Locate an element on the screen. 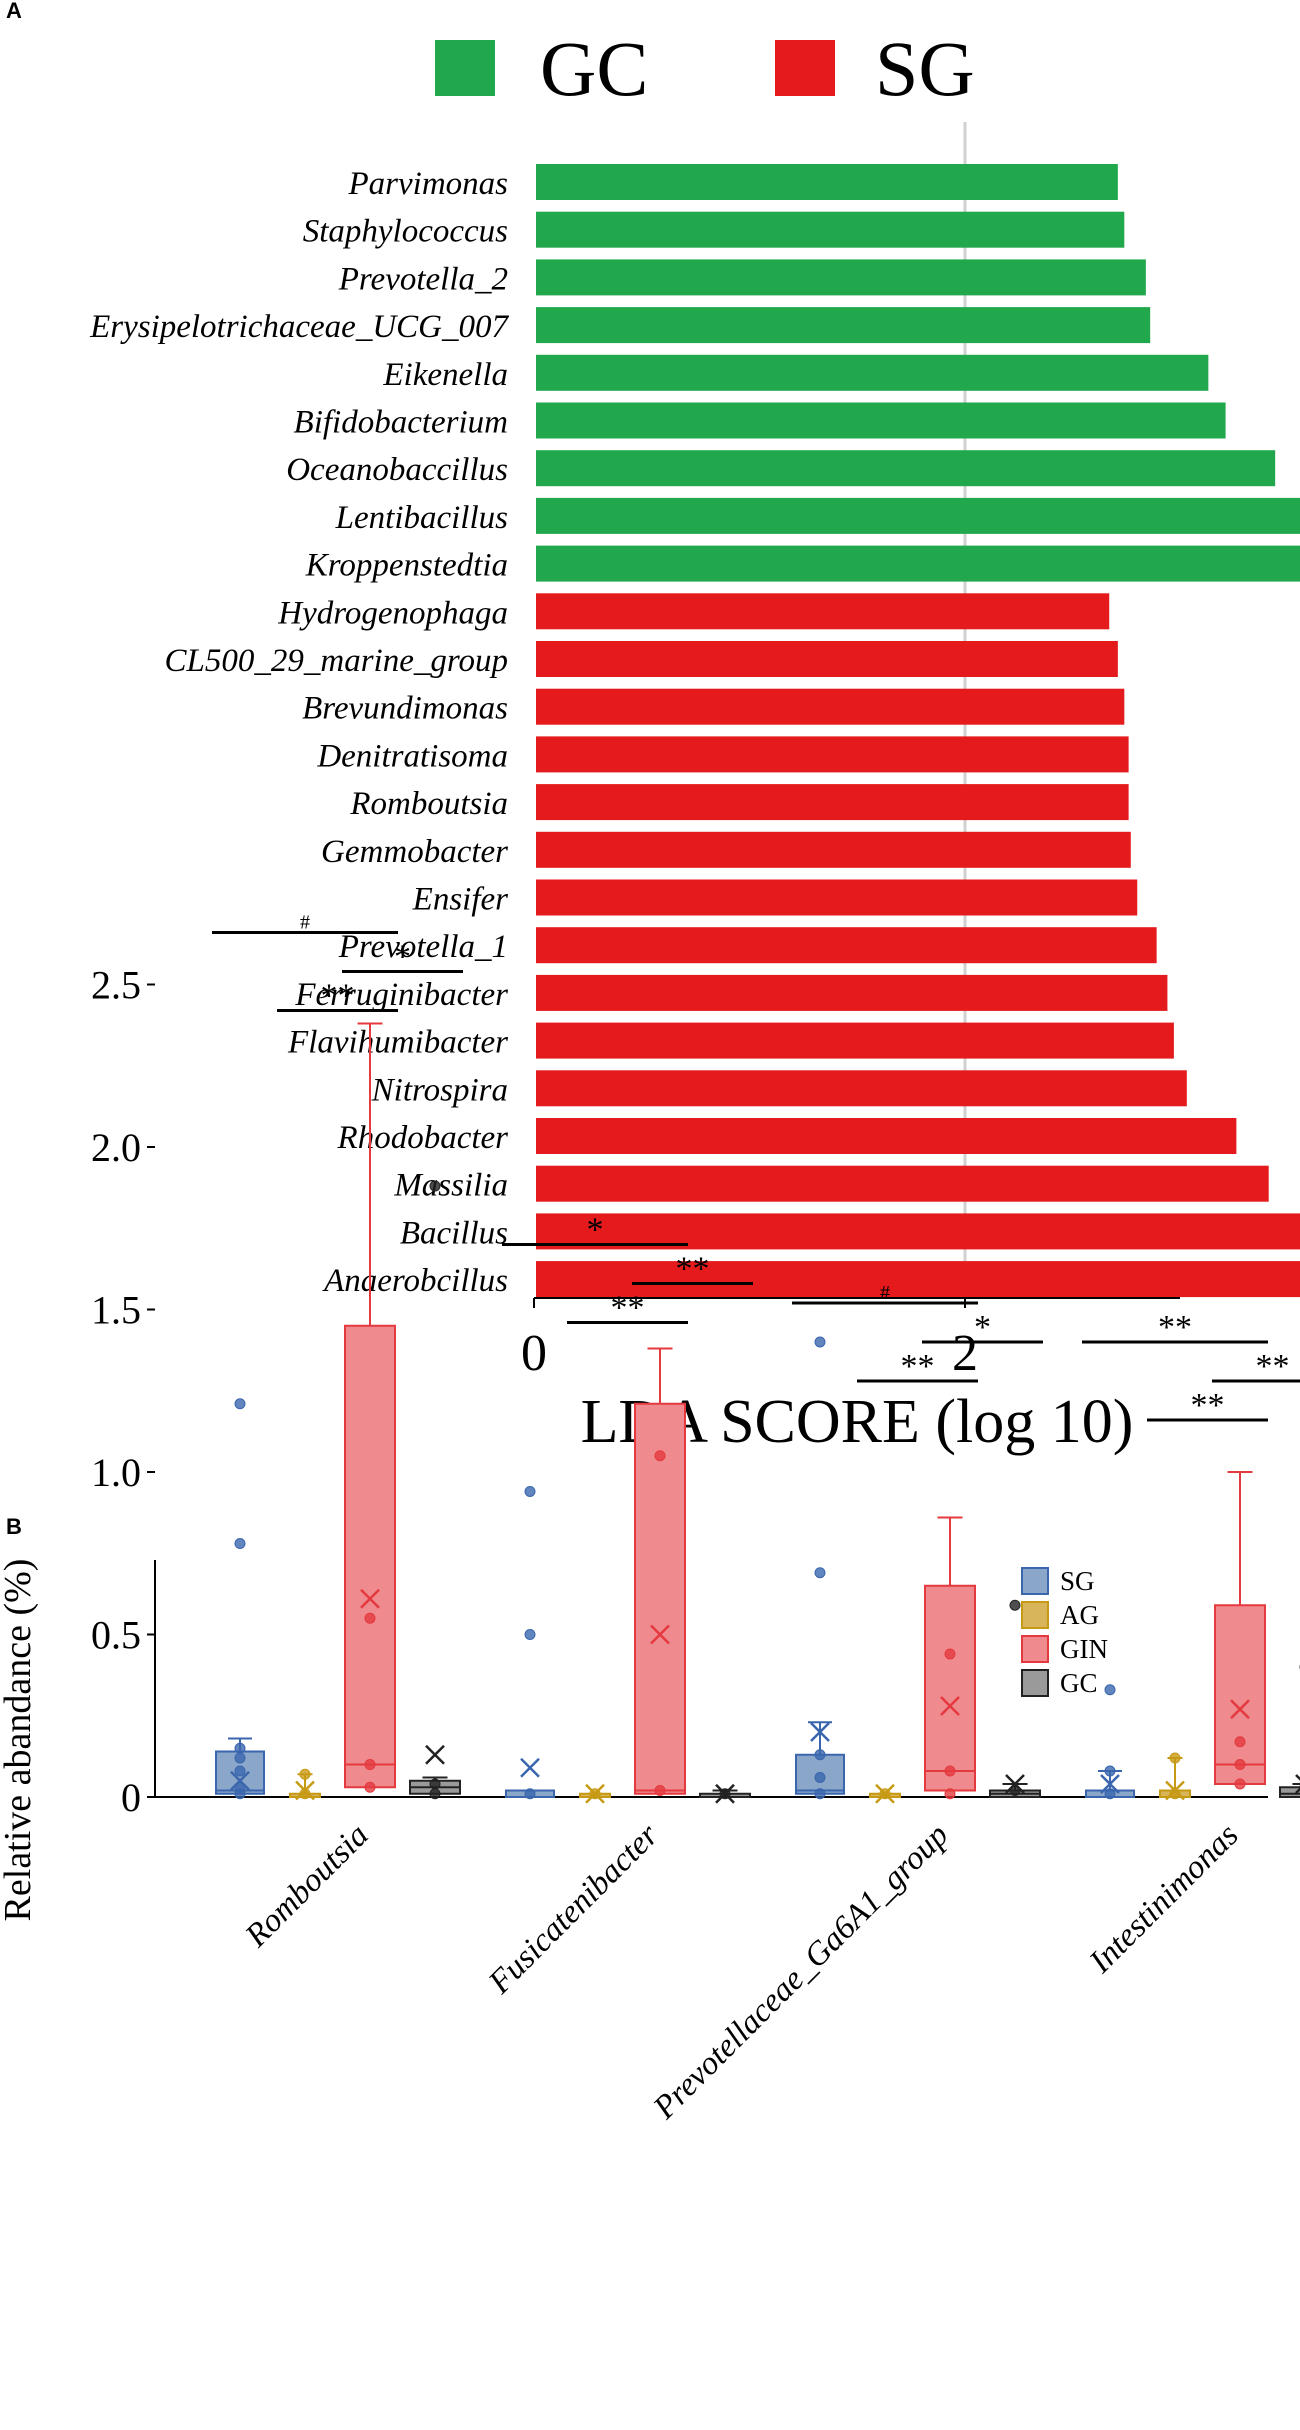  bar-hydrogenophaga is located at coordinates (823, 611).